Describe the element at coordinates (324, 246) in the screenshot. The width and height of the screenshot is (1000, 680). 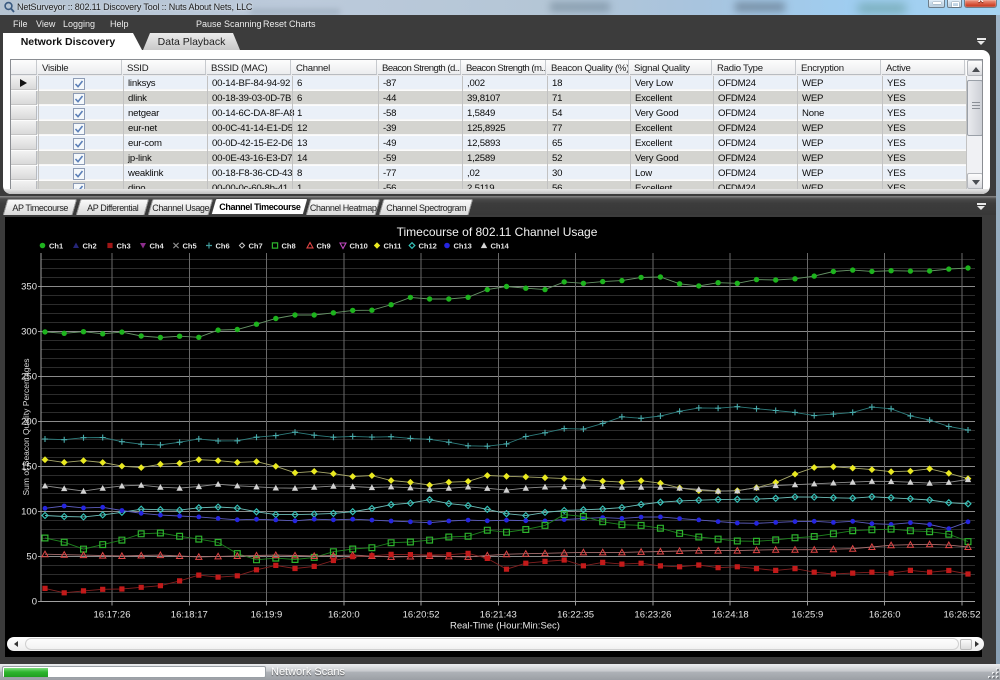
I see `svg-text: Ch9` at that location.